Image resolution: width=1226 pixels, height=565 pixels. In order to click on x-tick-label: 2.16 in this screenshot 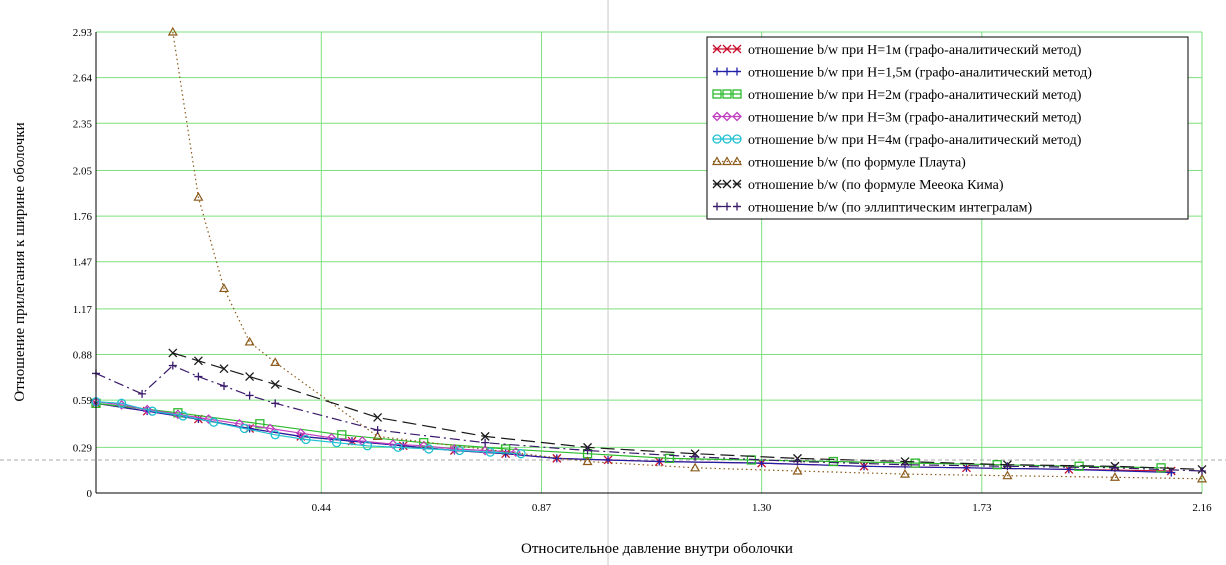, I will do `click(1202, 508)`.